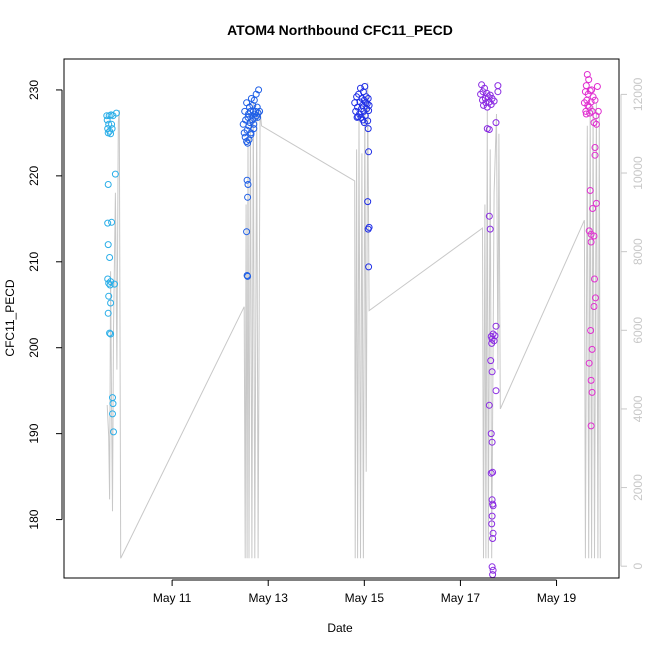 This screenshot has width=650, height=650. What do you see at coordinates (365, 598) in the screenshot?
I see `x-tick-label: May 15` at bounding box center [365, 598].